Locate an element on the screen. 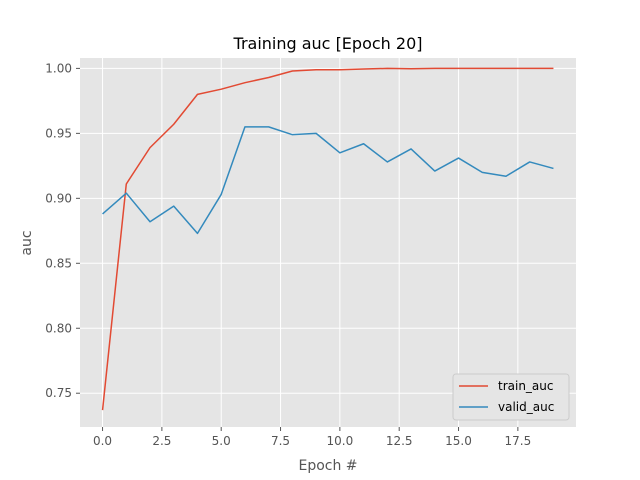  x-axis-label: Epoch # is located at coordinates (327, 466).